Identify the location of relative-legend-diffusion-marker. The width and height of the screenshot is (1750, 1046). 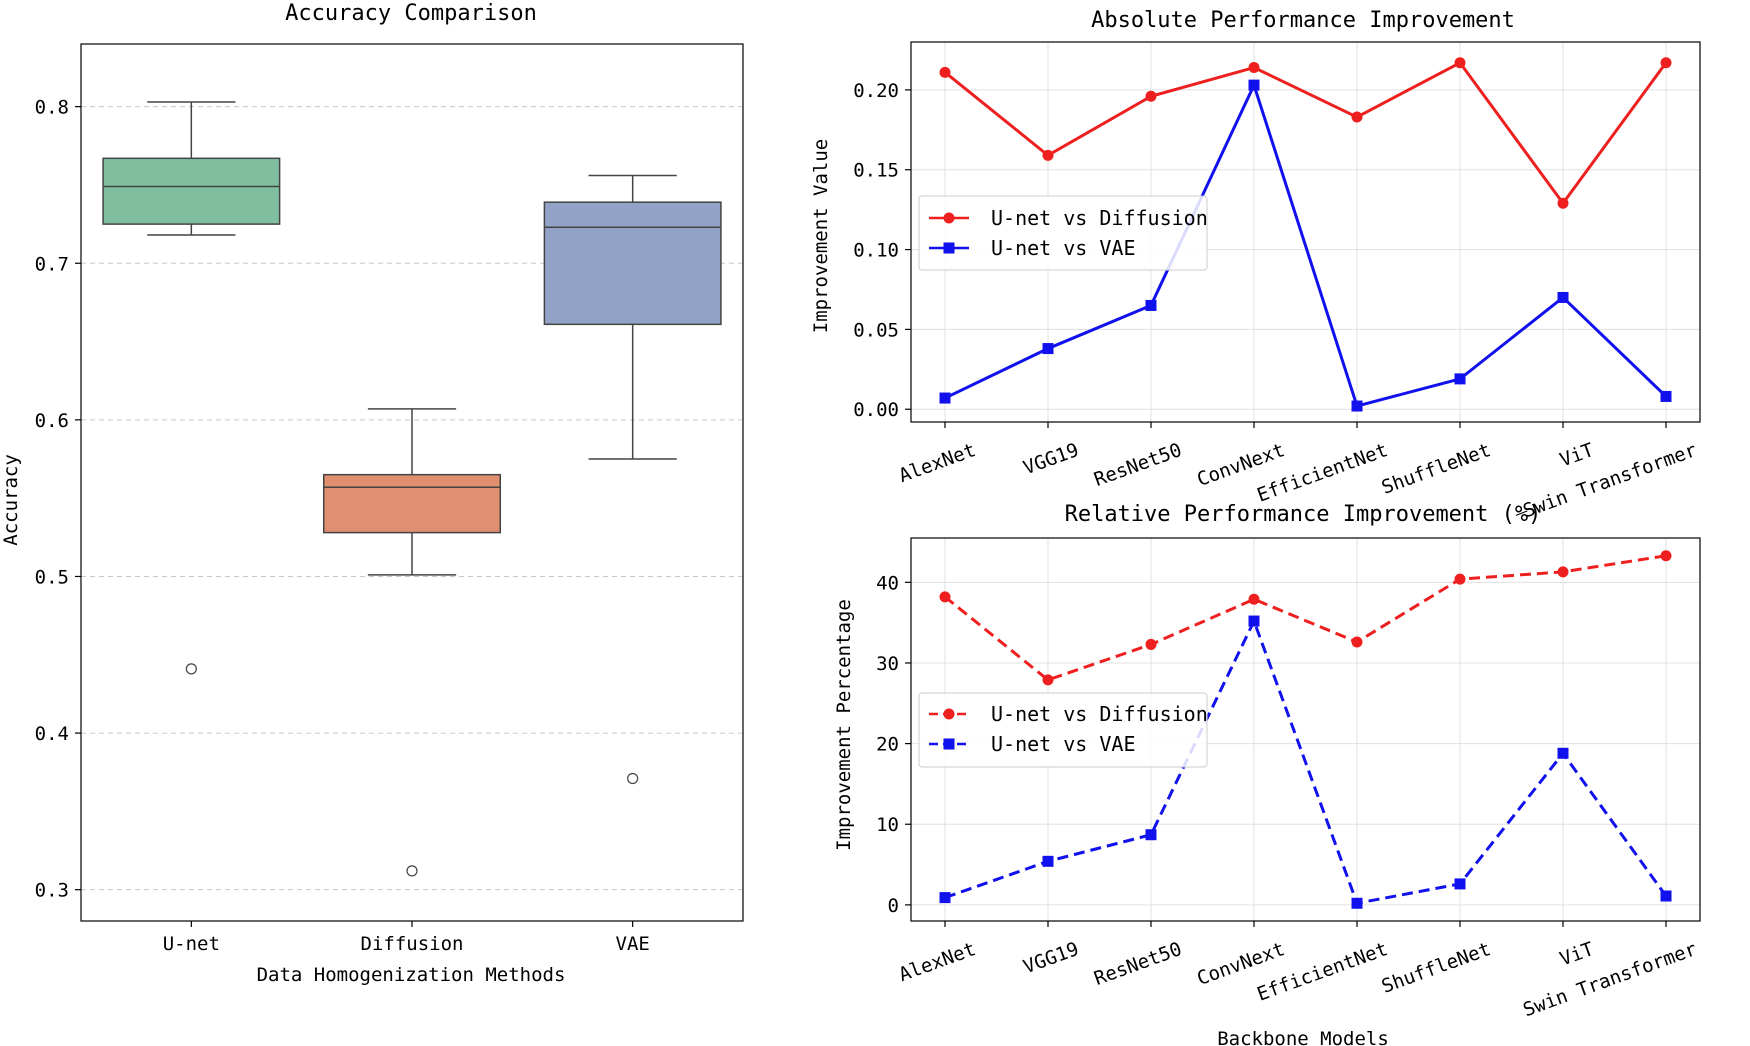
(949, 714).